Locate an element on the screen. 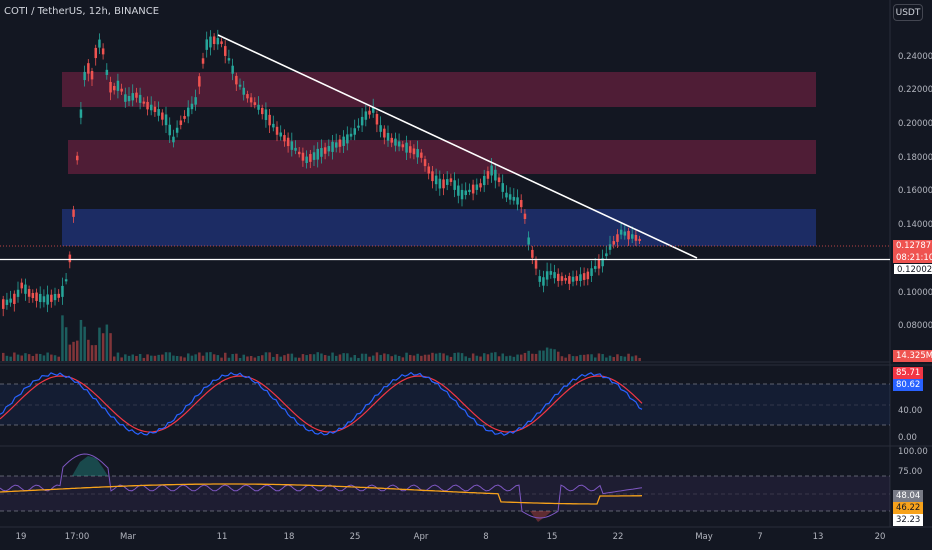  time-label: 13 is located at coordinates (818, 537).